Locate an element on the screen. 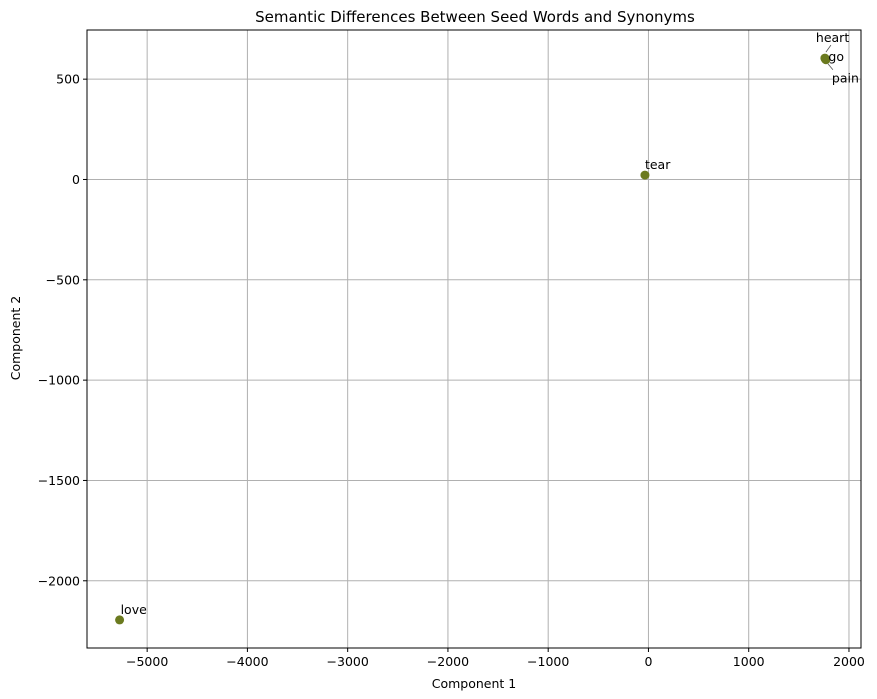 This screenshot has width=877, height=699. y-tick-label: −1500 is located at coordinates (59, 480).